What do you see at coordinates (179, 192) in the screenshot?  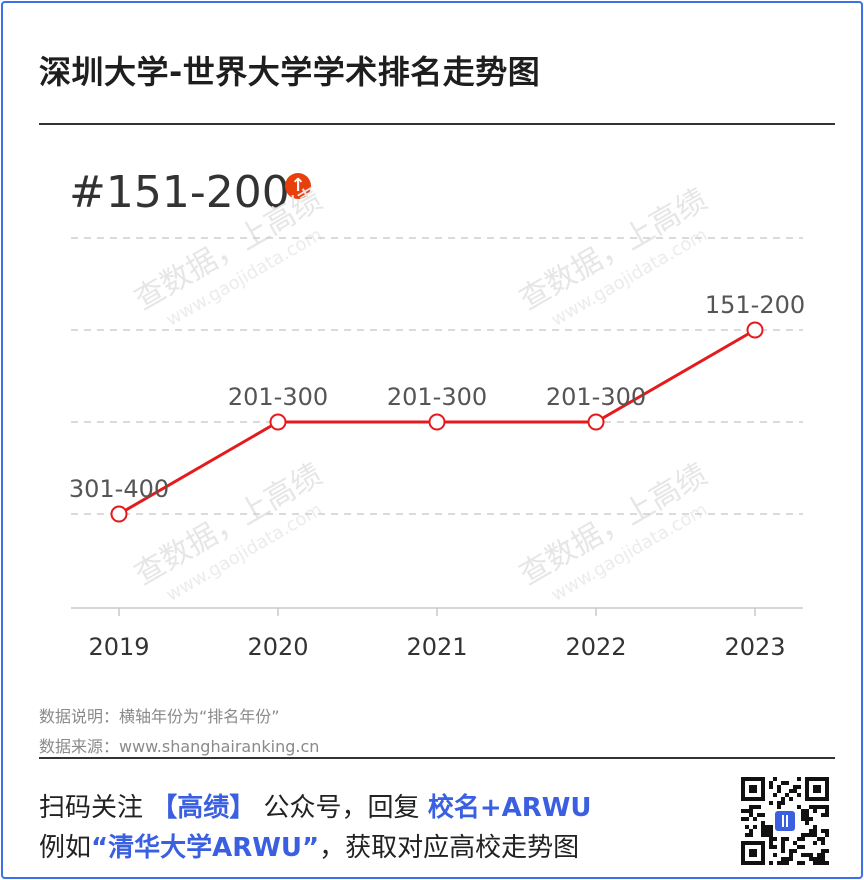 I see `current-rank: #151-200` at bounding box center [179, 192].